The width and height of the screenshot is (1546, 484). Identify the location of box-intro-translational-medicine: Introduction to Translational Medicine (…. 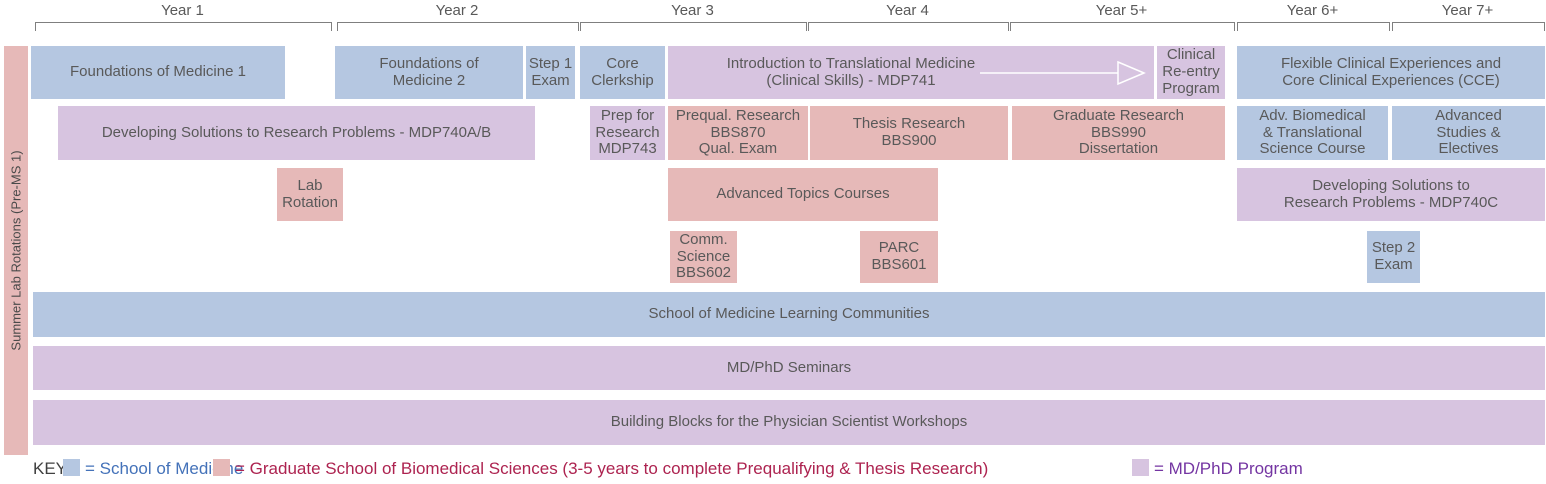
(911, 72).